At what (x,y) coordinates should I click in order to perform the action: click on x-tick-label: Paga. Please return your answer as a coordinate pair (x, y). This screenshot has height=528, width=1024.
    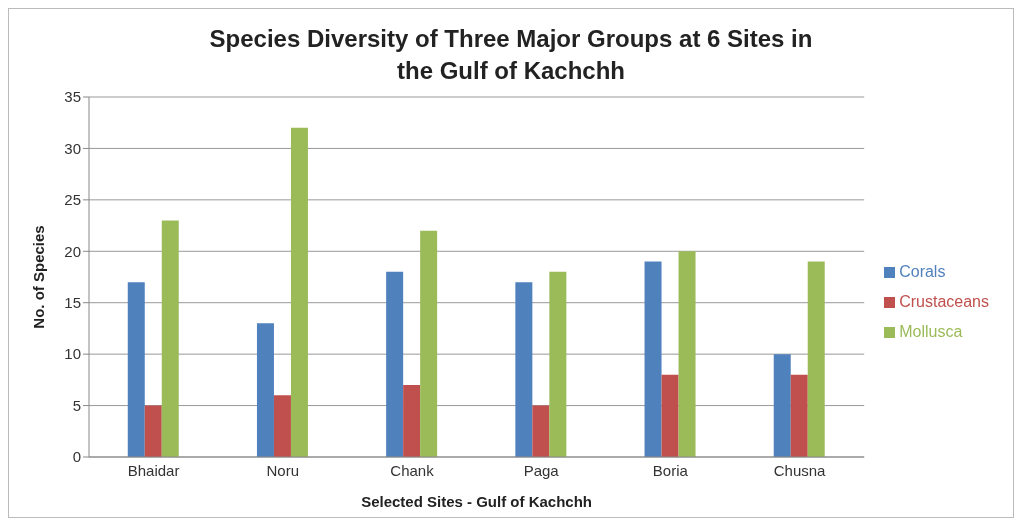
    Looking at the image, I should click on (541, 470).